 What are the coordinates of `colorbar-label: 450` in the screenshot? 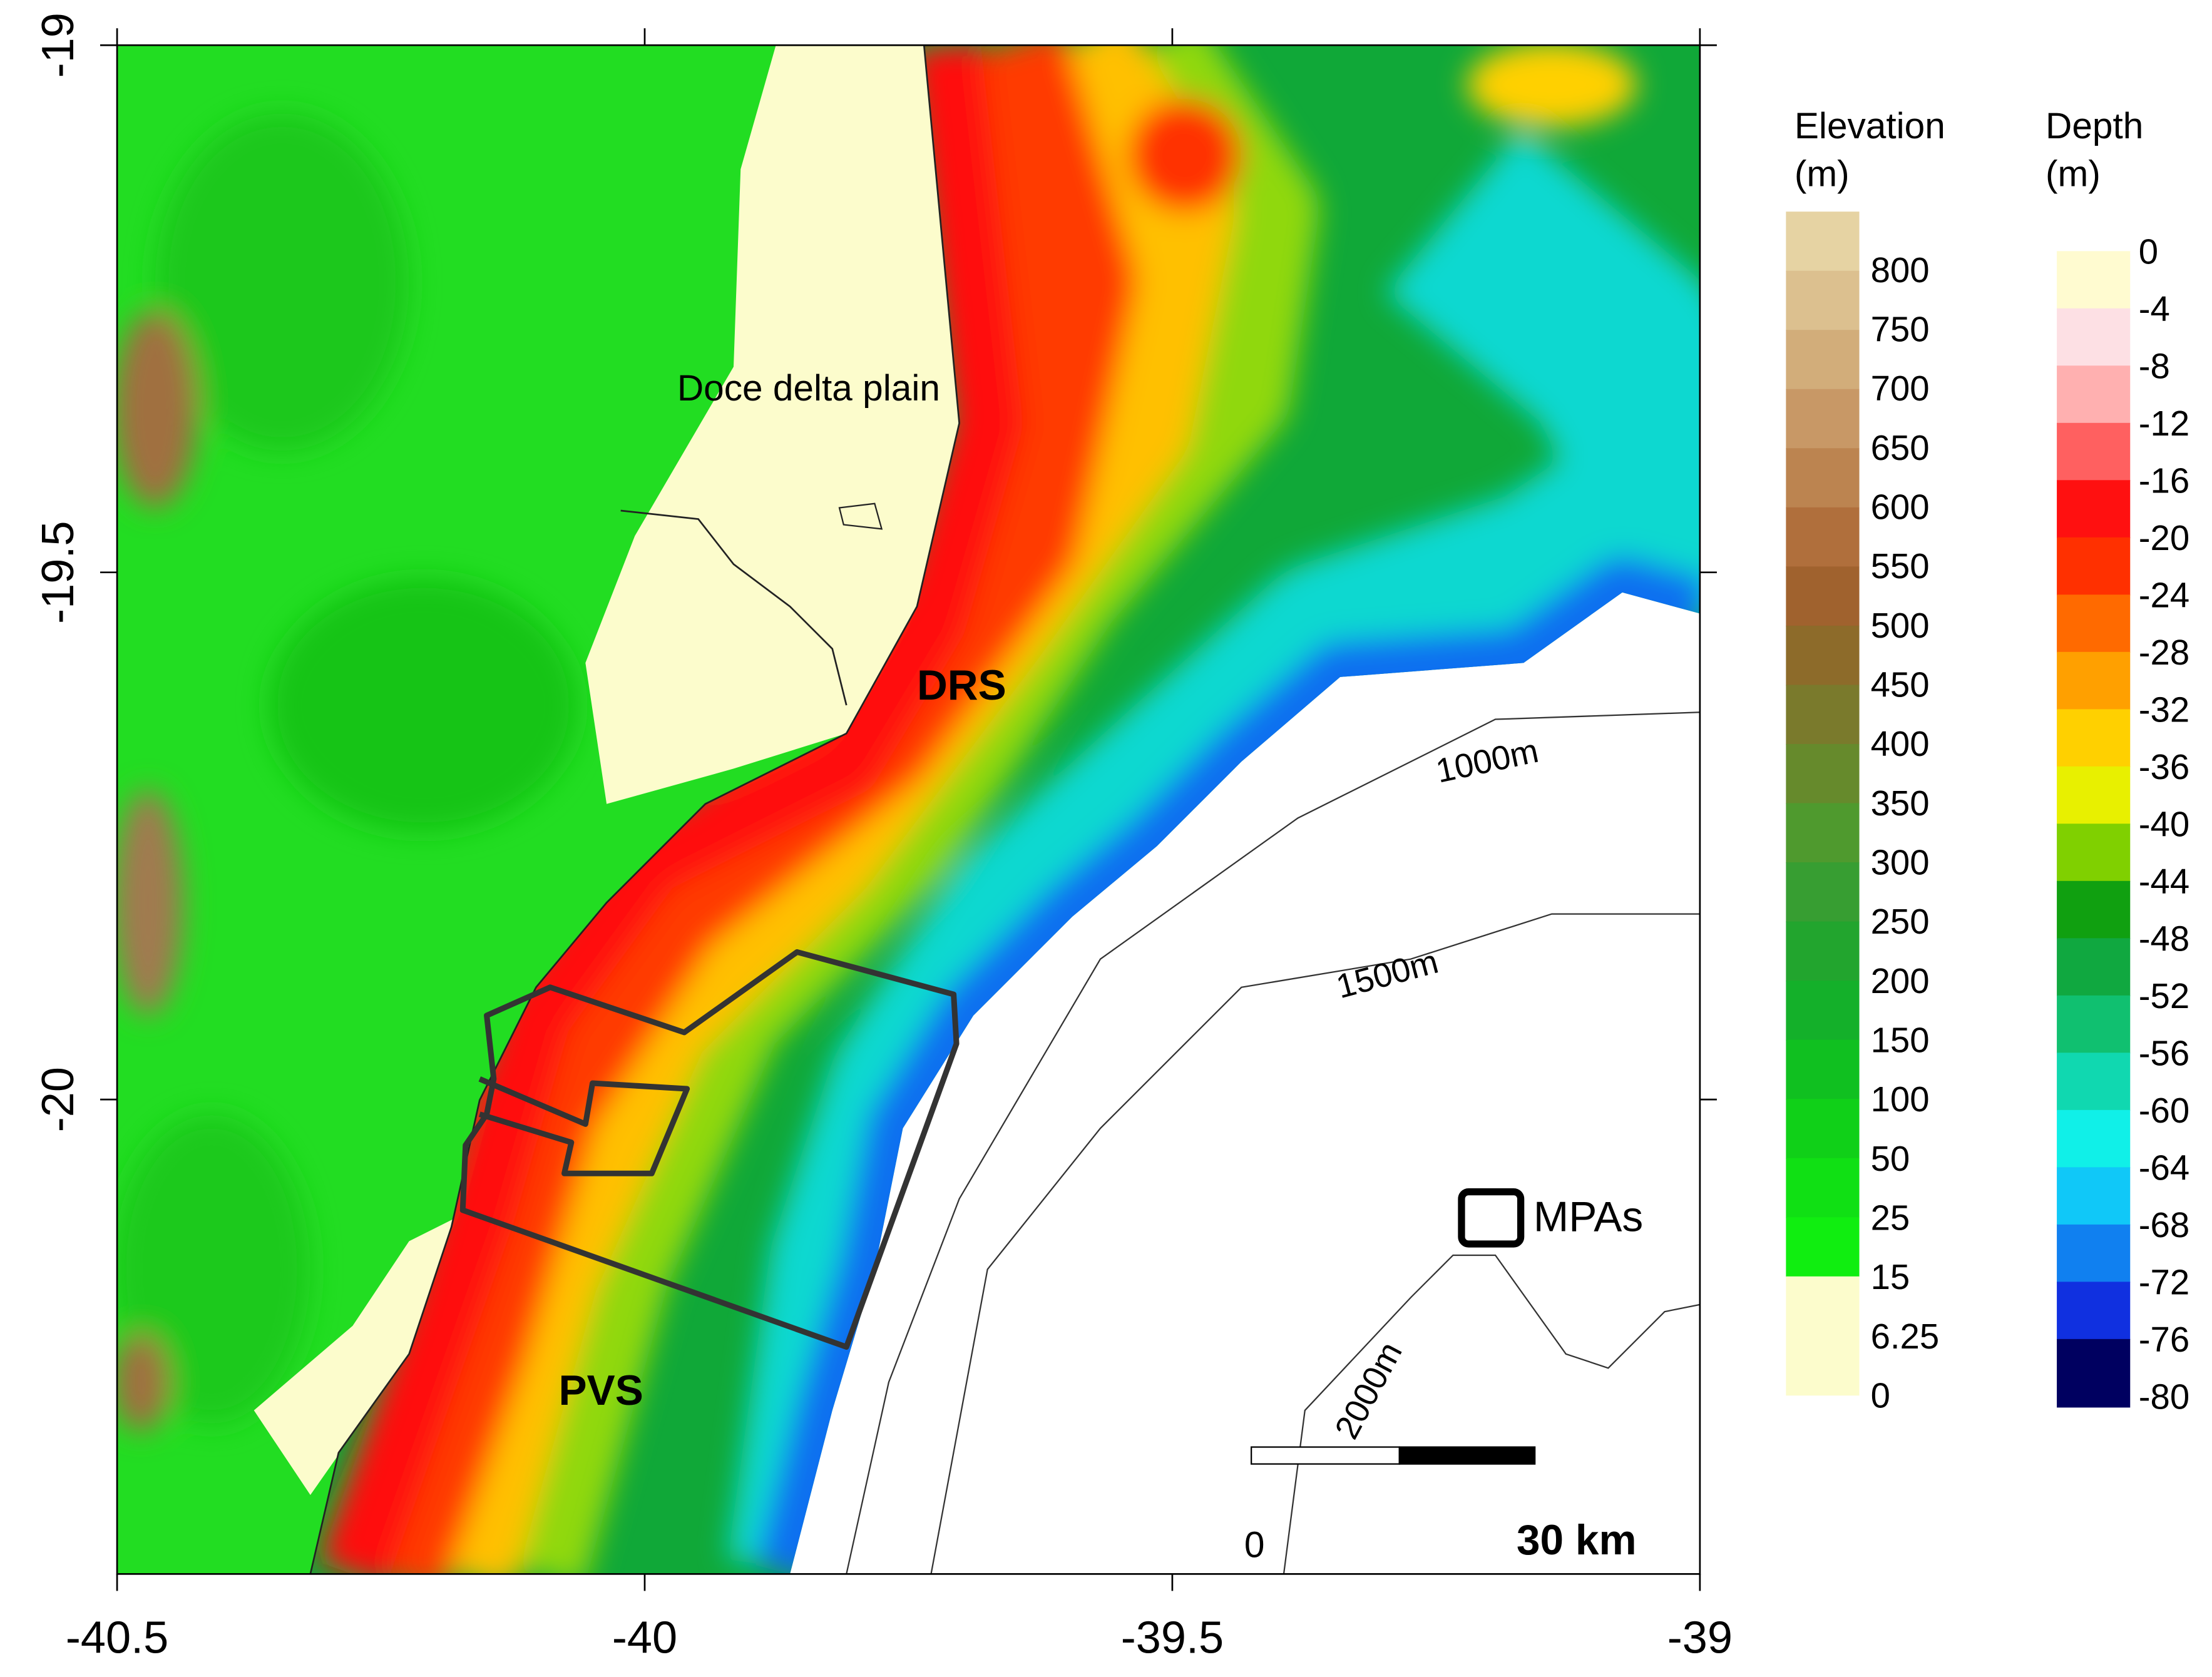 It's located at (1900, 685).